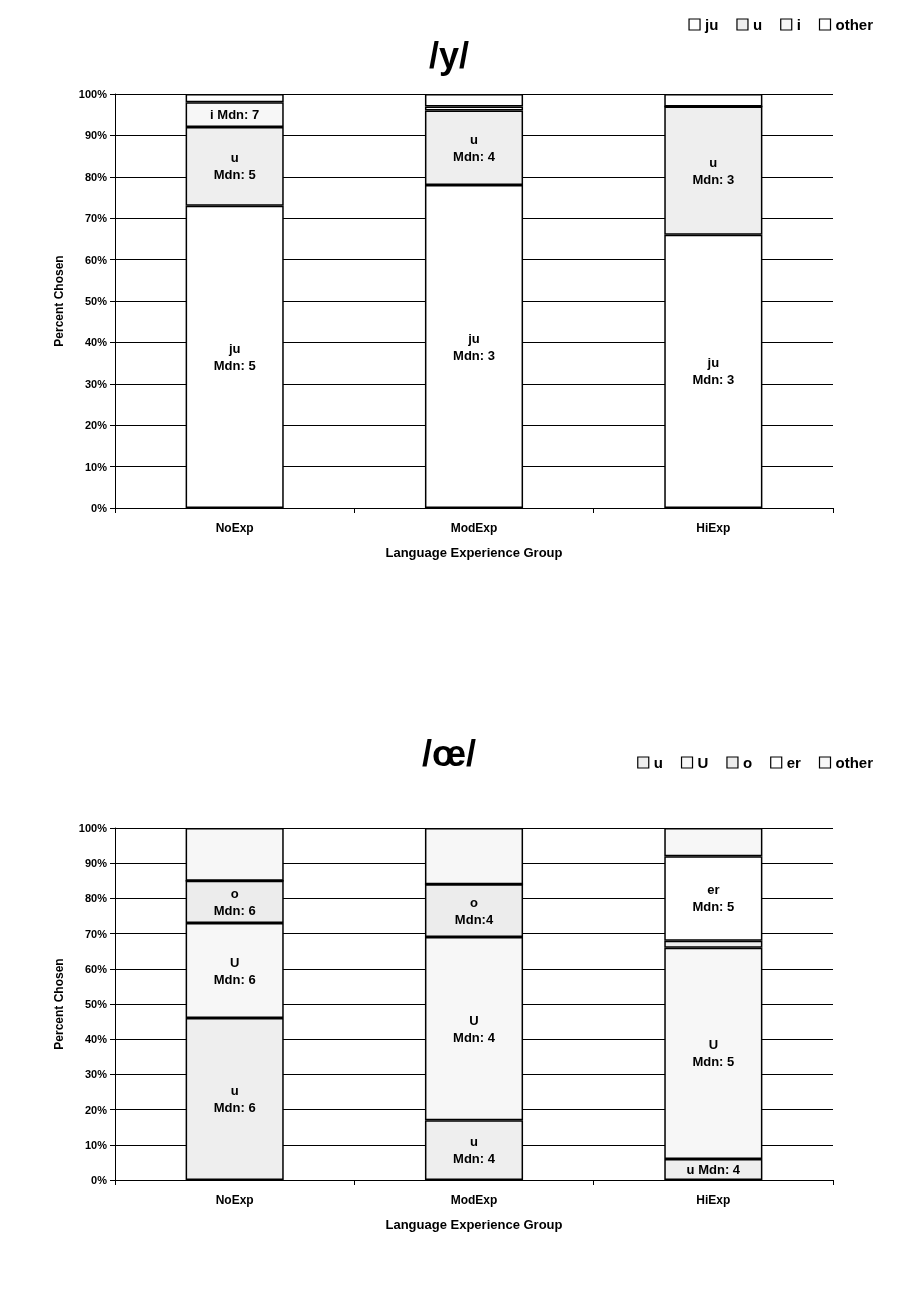 The height and width of the screenshot is (1298, 898). Describe the element at coordinates (234, 901) in the screenshot. I see `annotation: o Mdn: 6` at that location.